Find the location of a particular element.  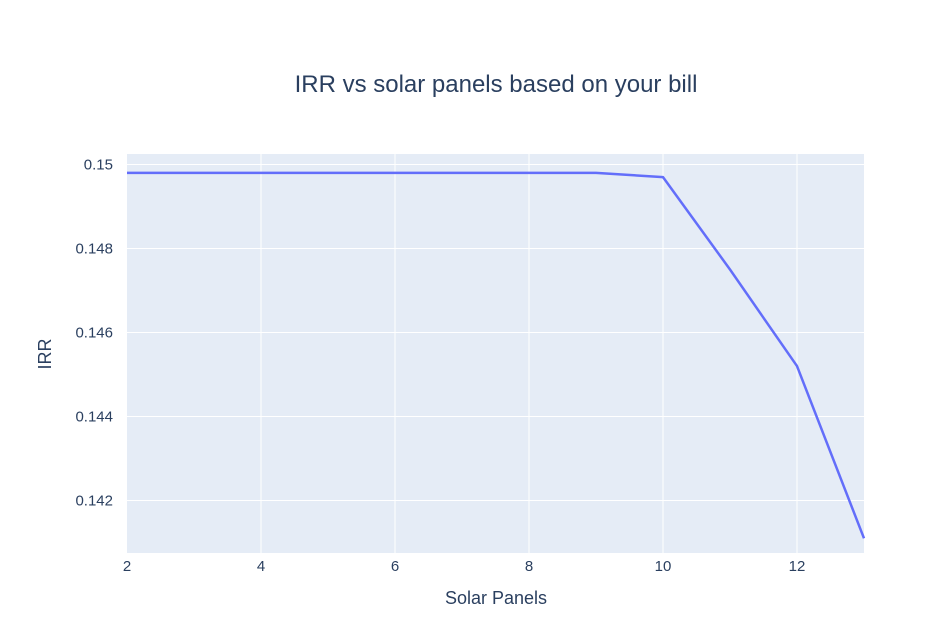

x-tick-label: 6 is located at coordinates (395, 566).